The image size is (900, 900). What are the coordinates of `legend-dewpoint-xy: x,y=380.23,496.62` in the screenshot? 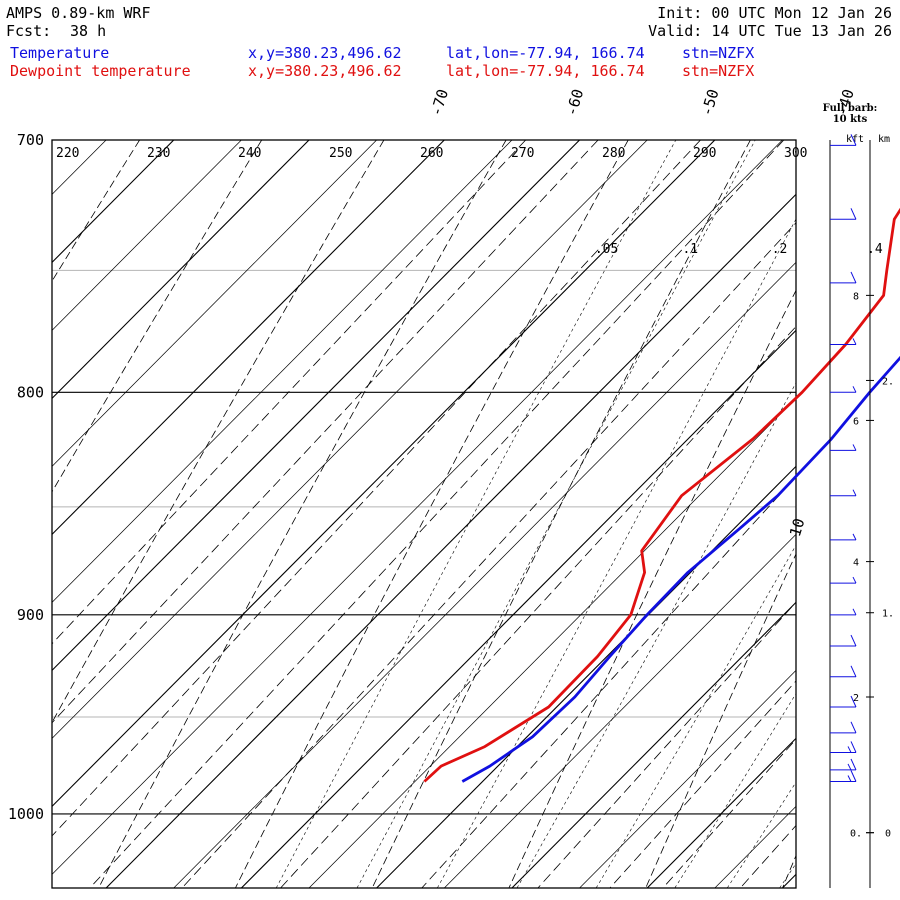 It's located at (325, 71).